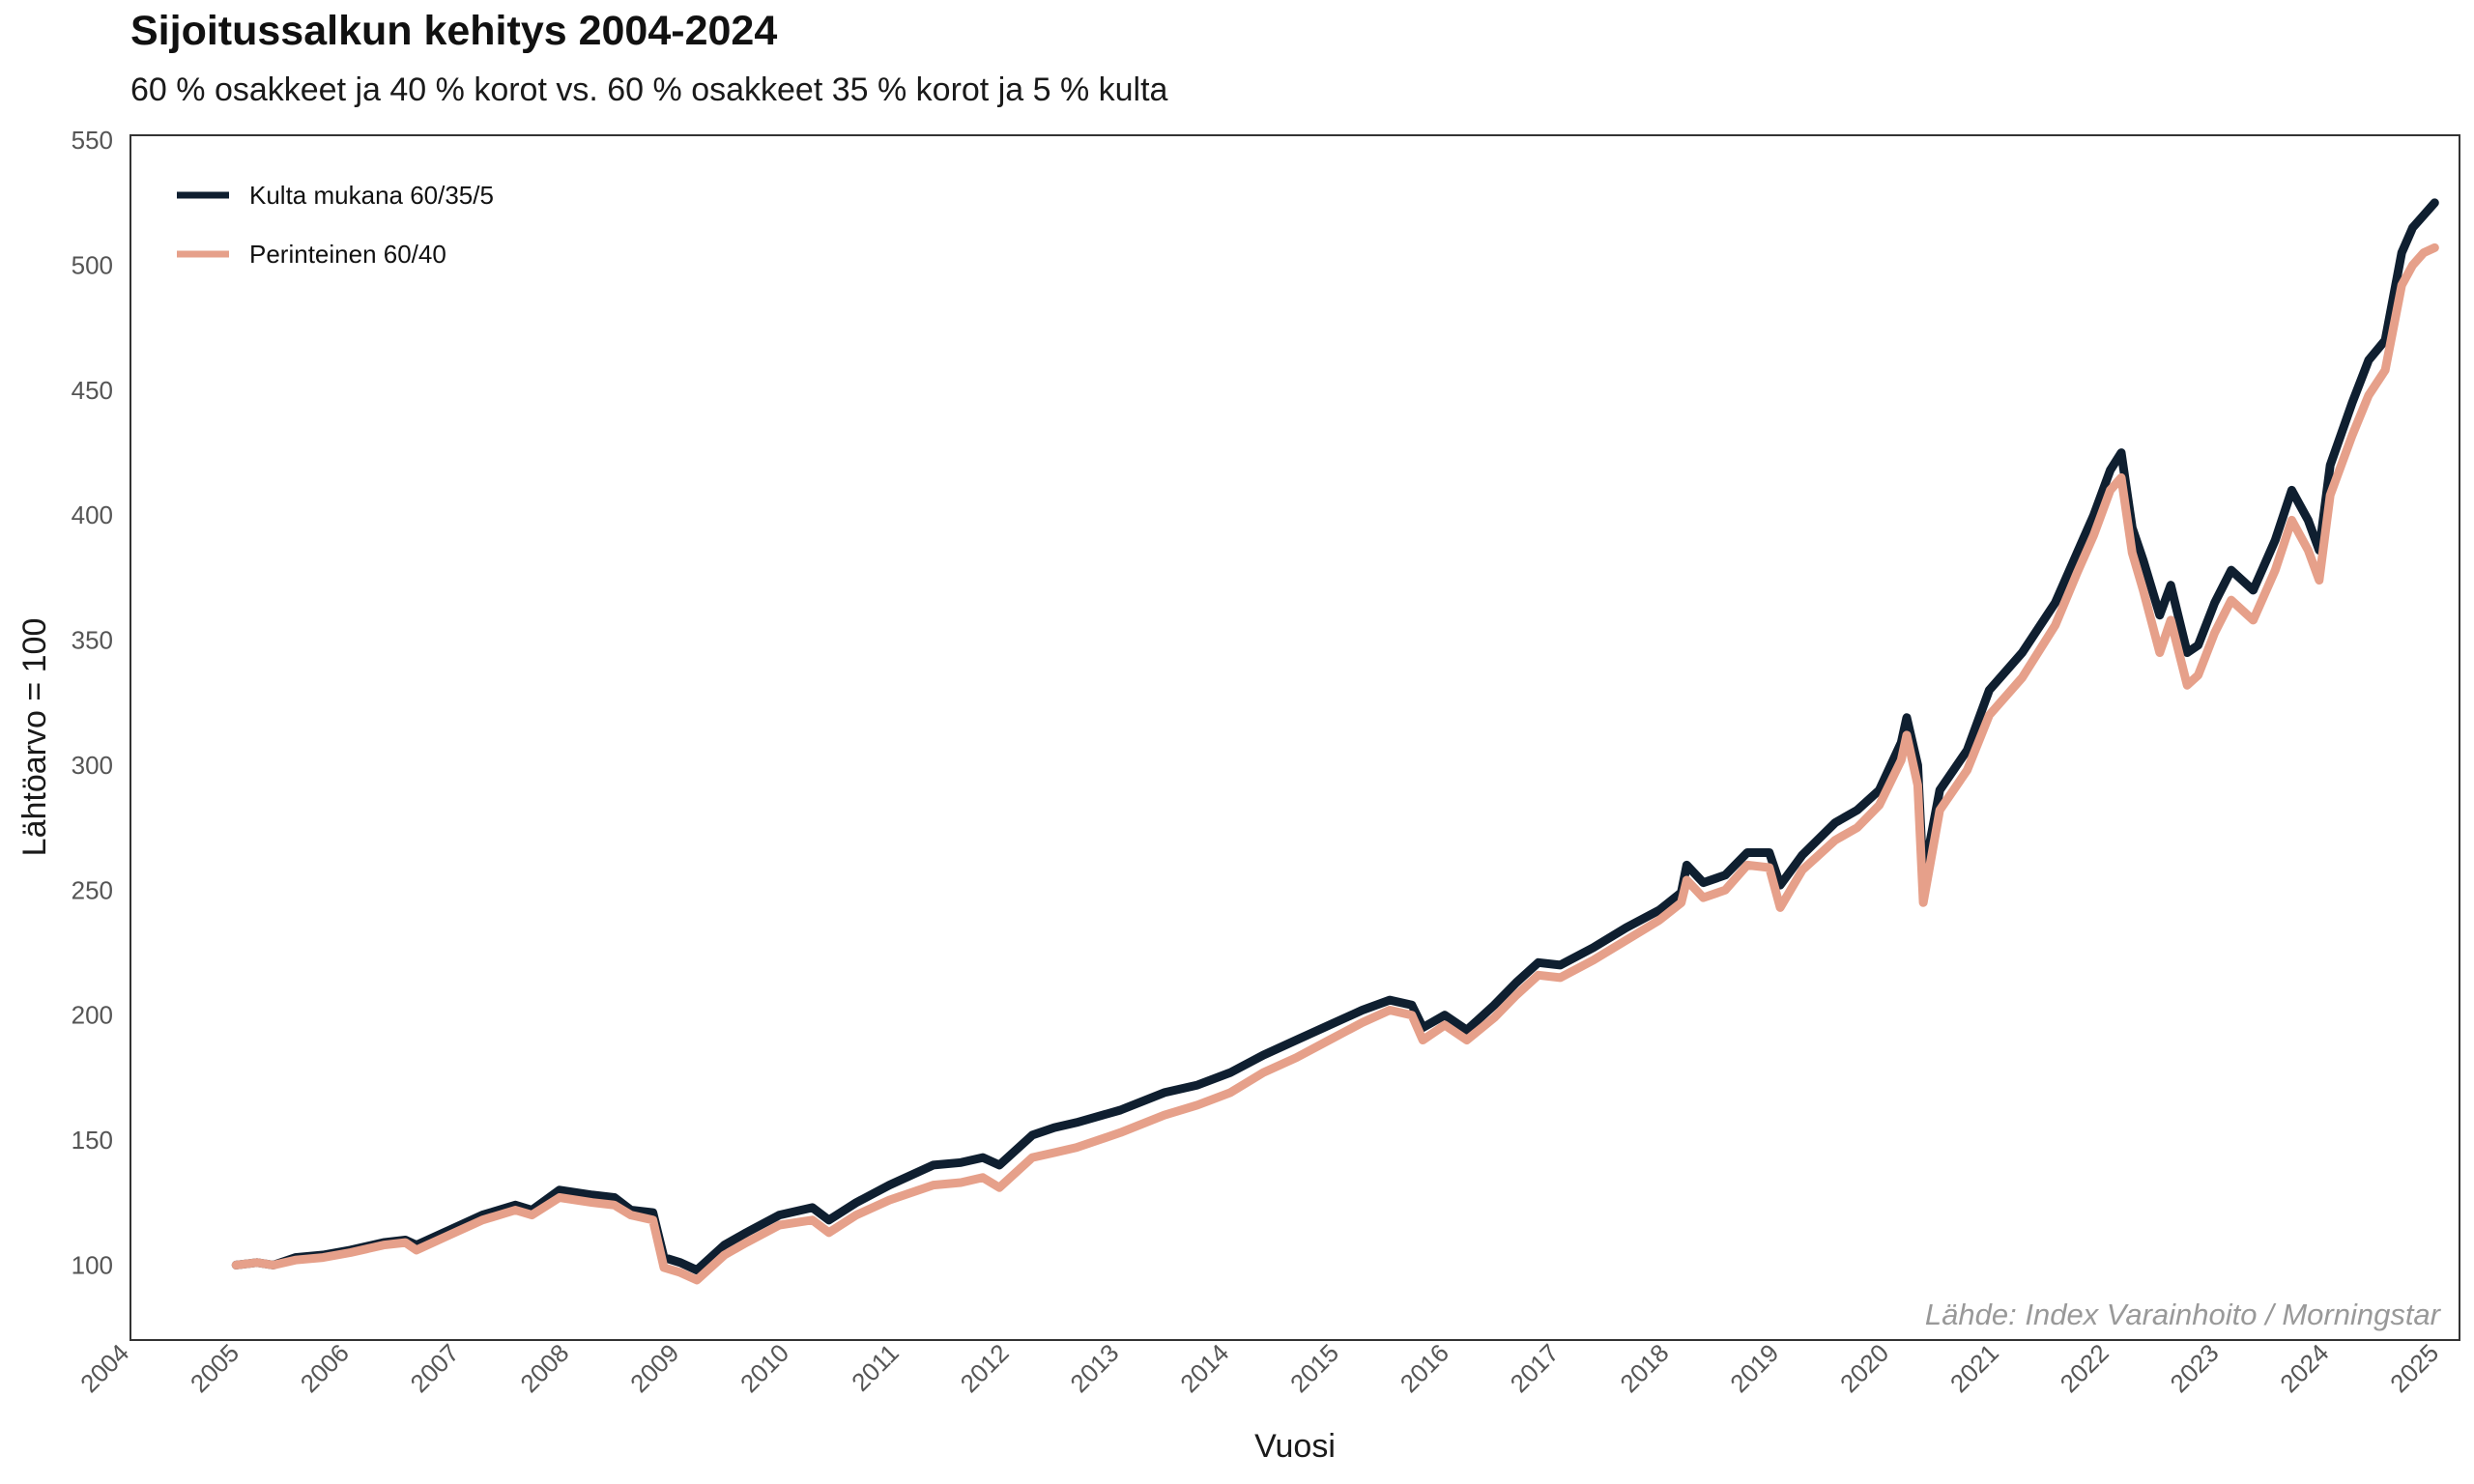 The height and width of the screenshot is (1484, 2474). Describe the element at coordinates (93, 515) in the screenshot. I see `y-tick-label: 400` at that location.